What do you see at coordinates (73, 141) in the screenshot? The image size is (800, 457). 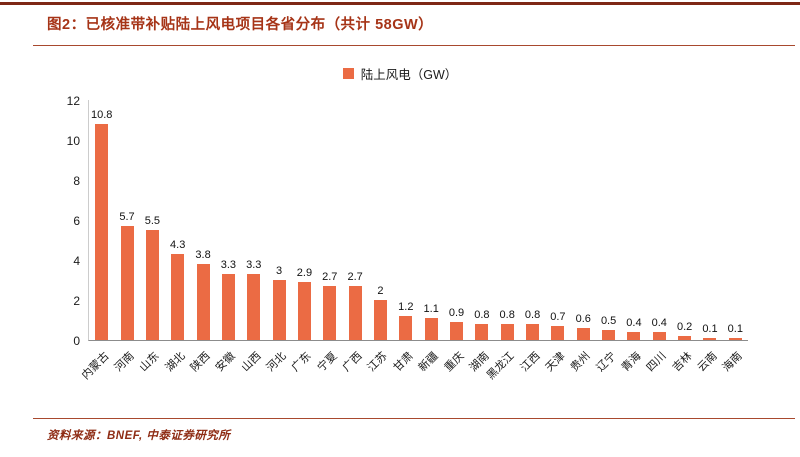 I see `y-axis-tick-label: 10` at bounding box center [73, 141].